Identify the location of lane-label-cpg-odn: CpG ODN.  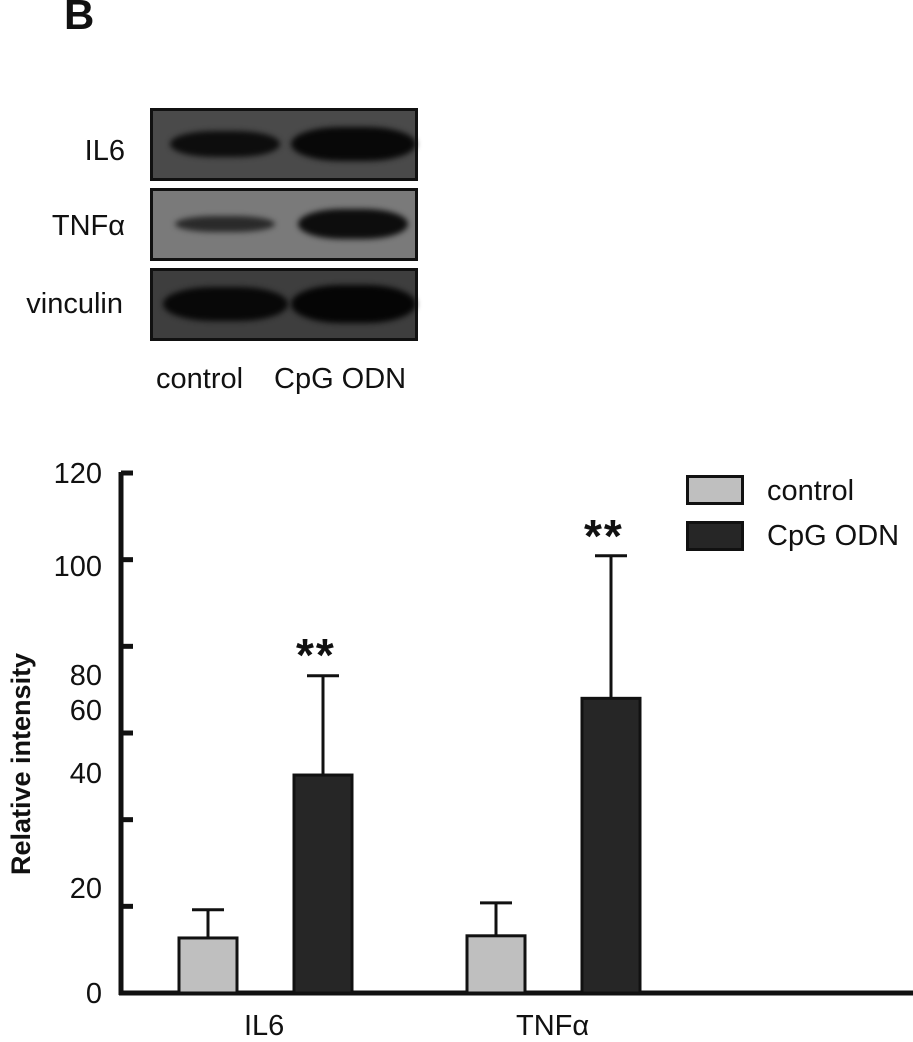
(340, 379).